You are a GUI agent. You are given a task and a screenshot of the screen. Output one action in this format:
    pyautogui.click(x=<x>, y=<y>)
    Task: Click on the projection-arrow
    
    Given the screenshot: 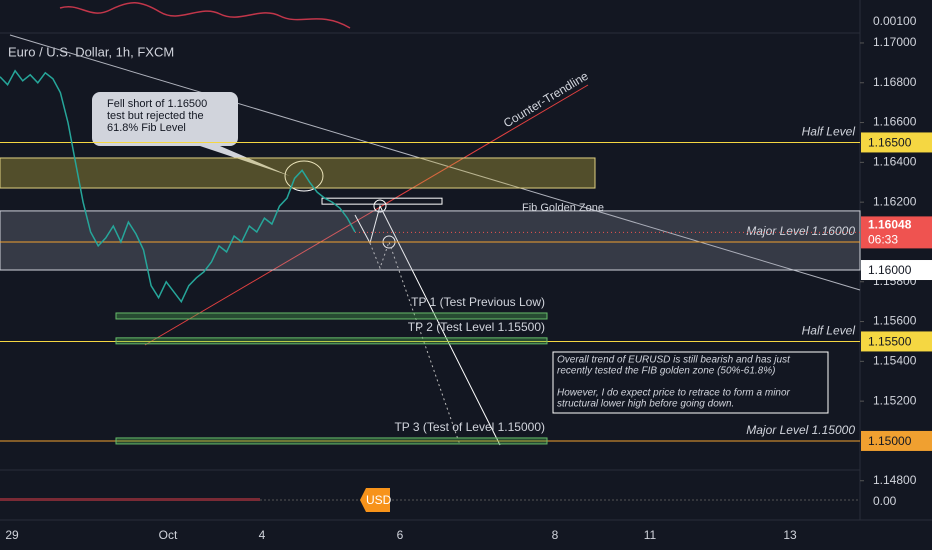 What is the action you would take?
    pyautogui.click(x=427, y=325)
    